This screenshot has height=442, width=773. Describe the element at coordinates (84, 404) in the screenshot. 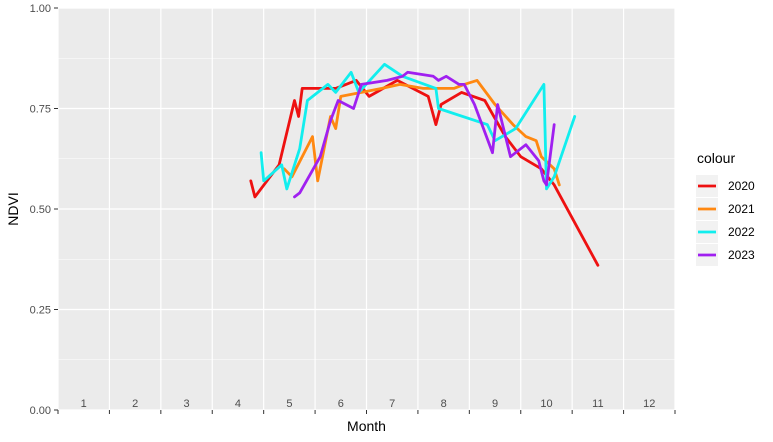

I see `x-tick-label: 1` at that location.